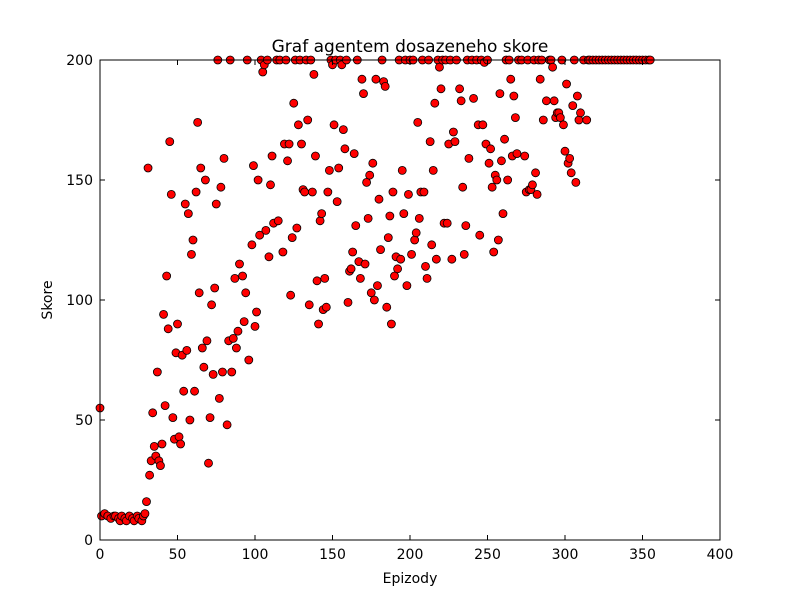 The height and width of the screenshot is (600, 800). What do you see at coordinates (178, 555) in the screenshot?
I see `x-tick-label: 50` at bounding box center [178, 555].